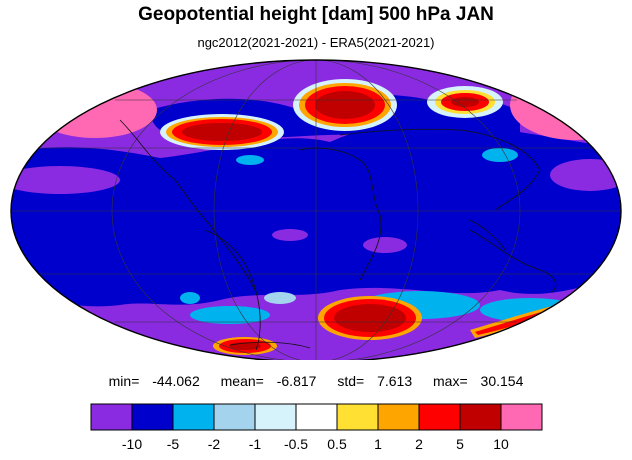 This screenshot has height=460, width=632. I want to click on colorbar-tick-label: -10, so click(132, 444).